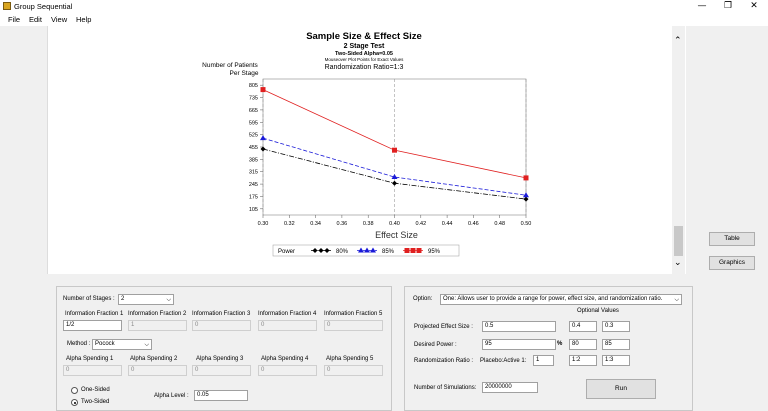 Image resolution: width=768 pixels, height=411 pixels. I want to click on y-tick-label: 665, so click(253, 111).